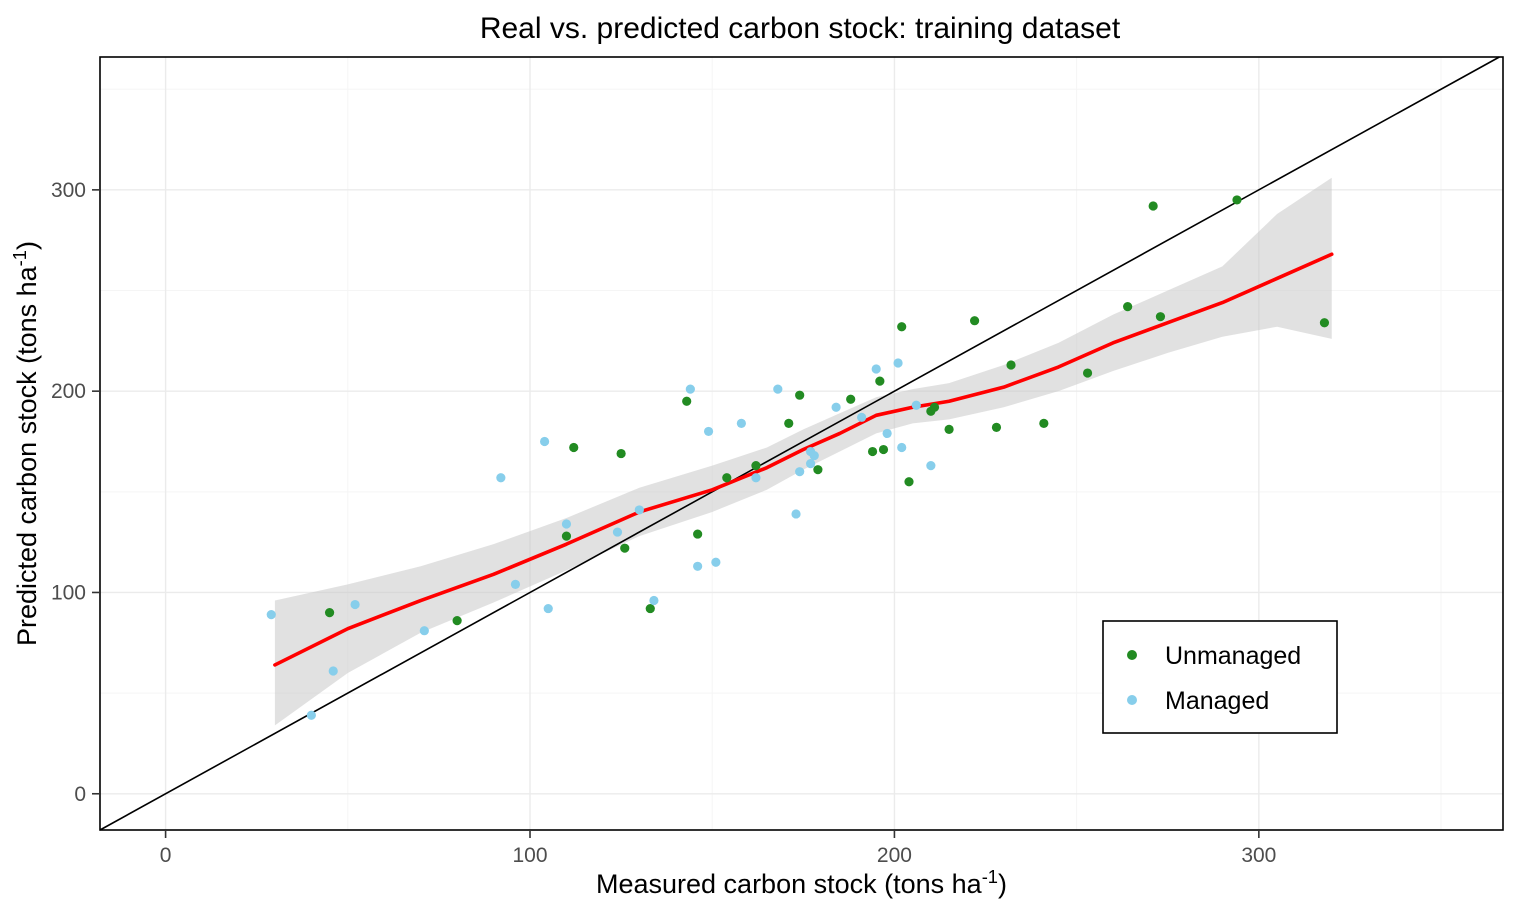 This screenshot has height=922, width=1515. Describe the element at coordinates (68, 190) in the screenshot. I see `y-tick-label: 300` at that location.